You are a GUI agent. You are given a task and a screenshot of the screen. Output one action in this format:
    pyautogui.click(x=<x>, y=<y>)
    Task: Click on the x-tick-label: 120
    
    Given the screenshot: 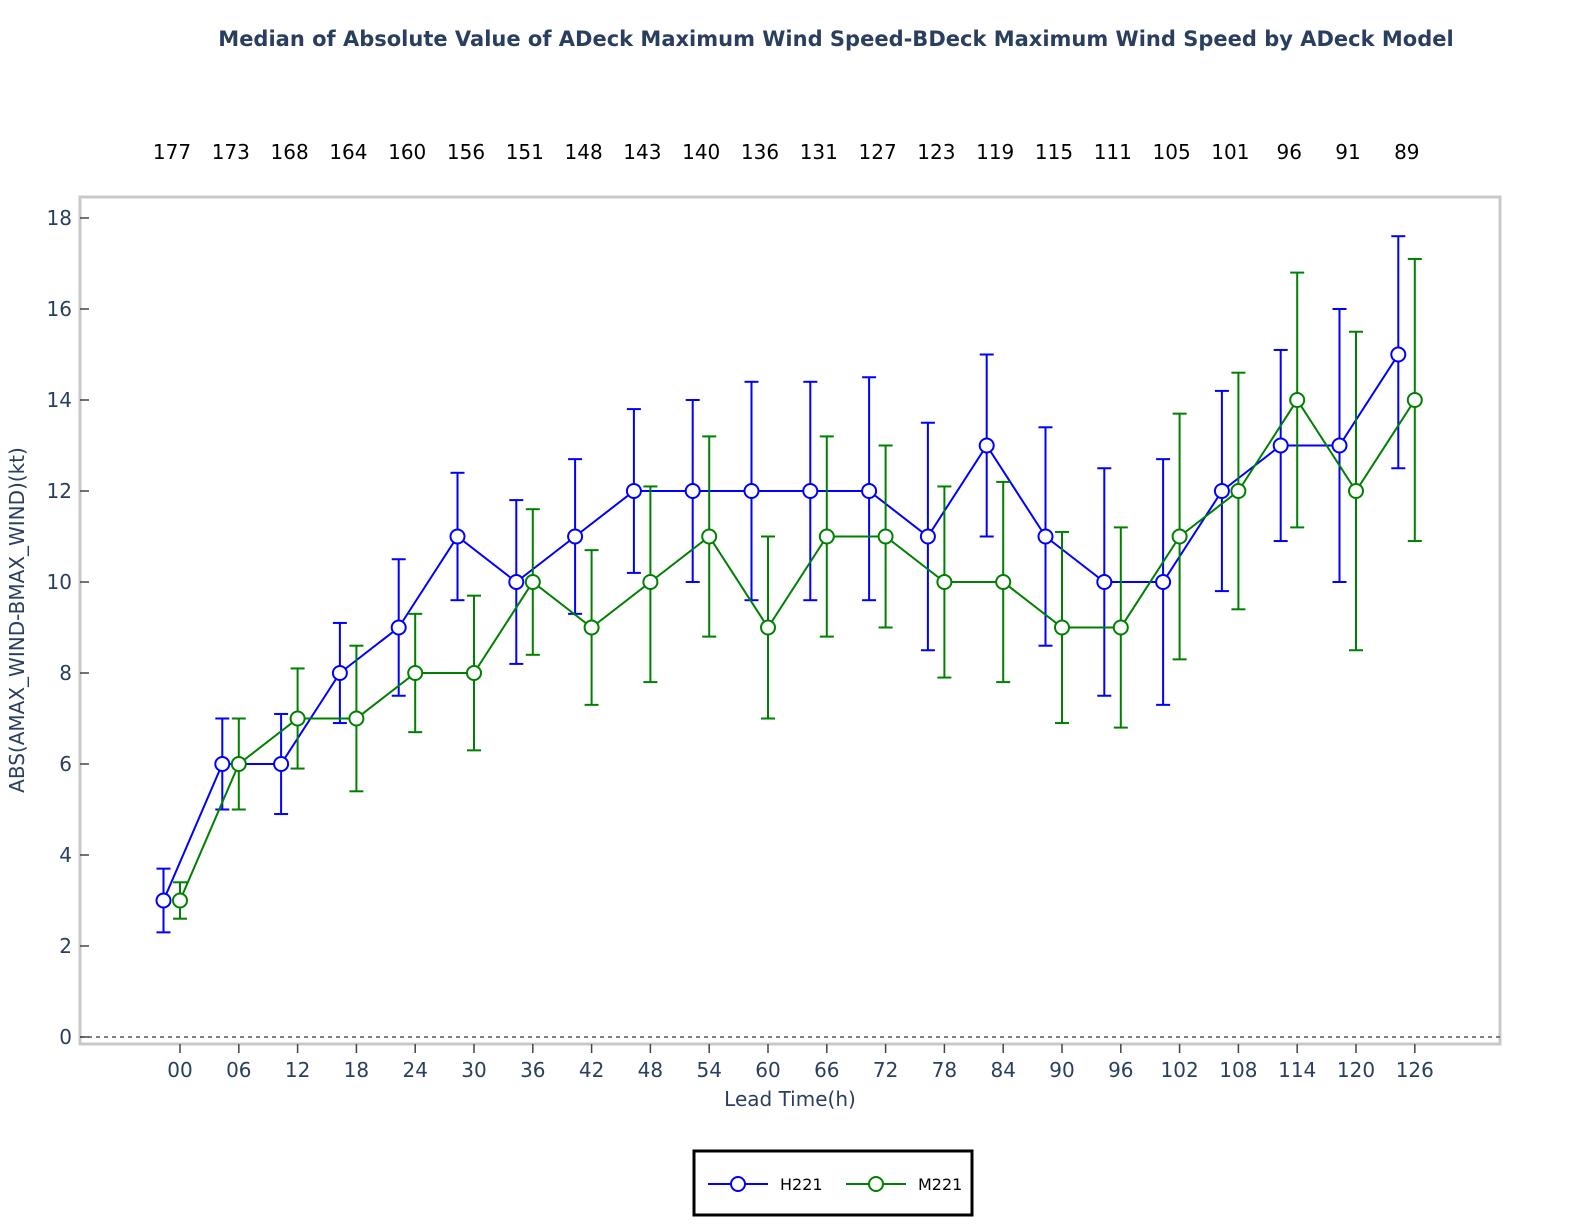 What is the action you would take?
    pyautogui.click(x=1356, y=1070)
    